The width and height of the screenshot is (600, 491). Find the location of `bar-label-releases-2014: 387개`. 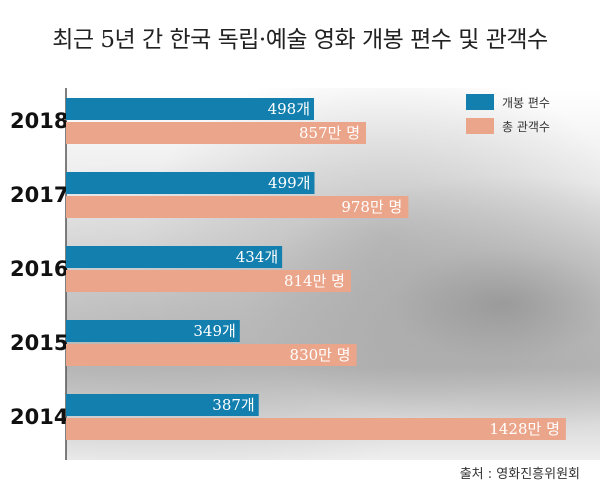

bar-label-releases-2014: 387개 is located at coordinates (233, 405).